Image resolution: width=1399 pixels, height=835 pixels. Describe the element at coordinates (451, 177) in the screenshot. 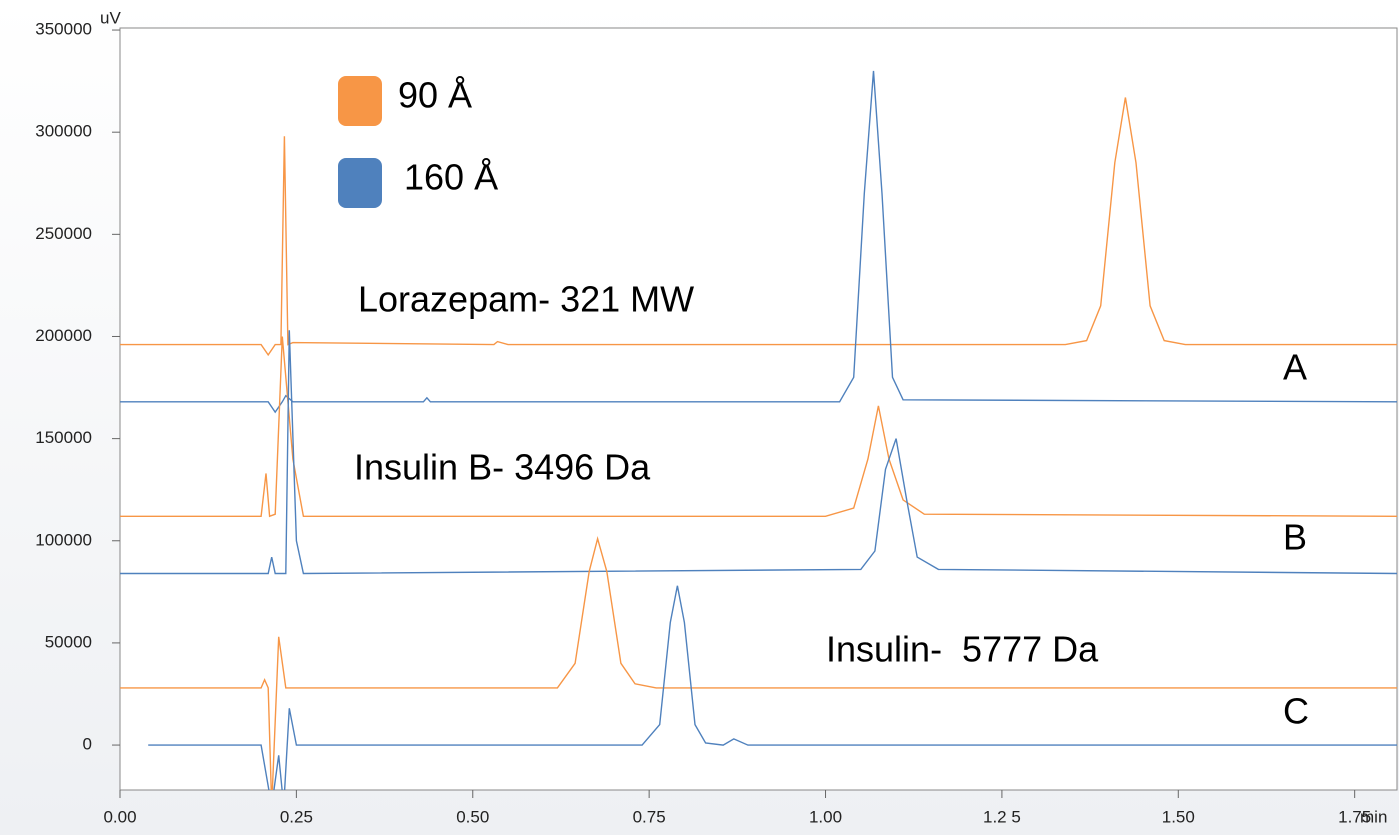

I see `legend-label: 160 Å` at that location.